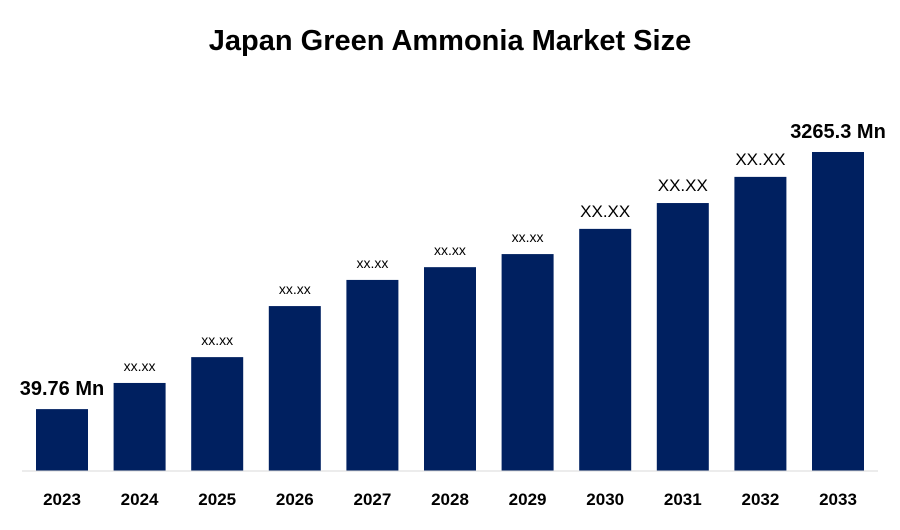 The image size is (900, 530). I want to click on x-tick-label-2032: 2032, so click(760, 499).